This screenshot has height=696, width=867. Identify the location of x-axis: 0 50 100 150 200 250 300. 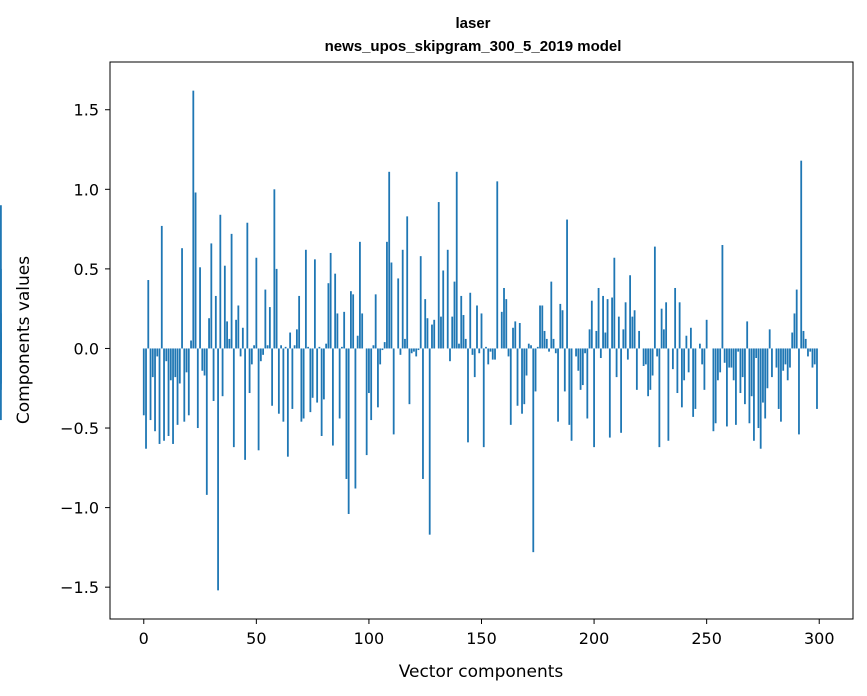
(487, 633).